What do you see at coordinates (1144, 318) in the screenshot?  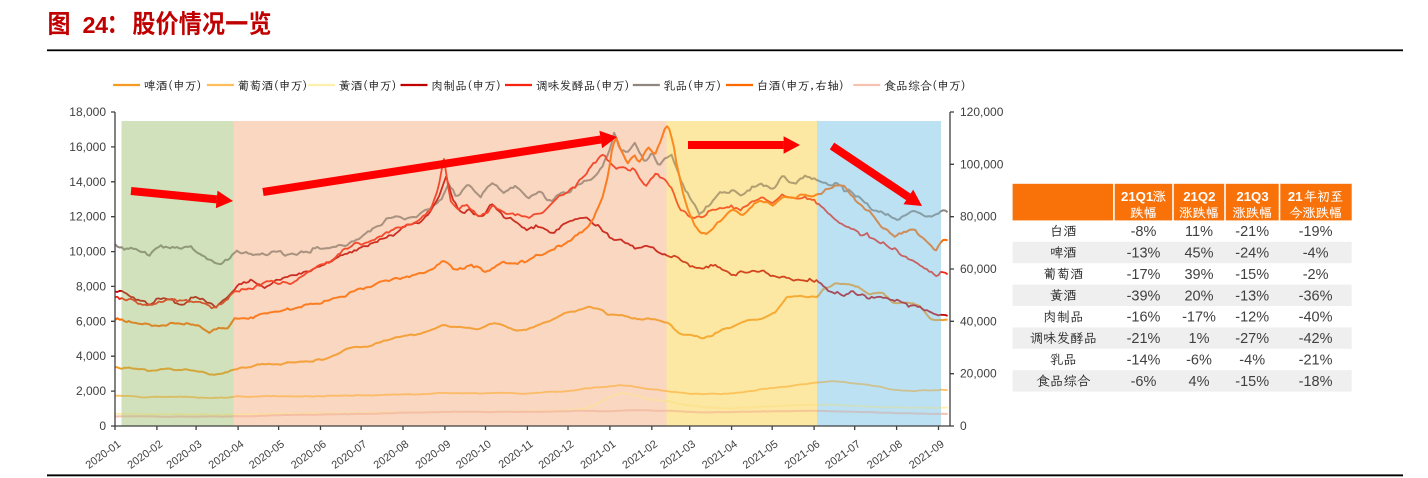 I see `svg-text: -16%` at bounding box center [1144, 318].